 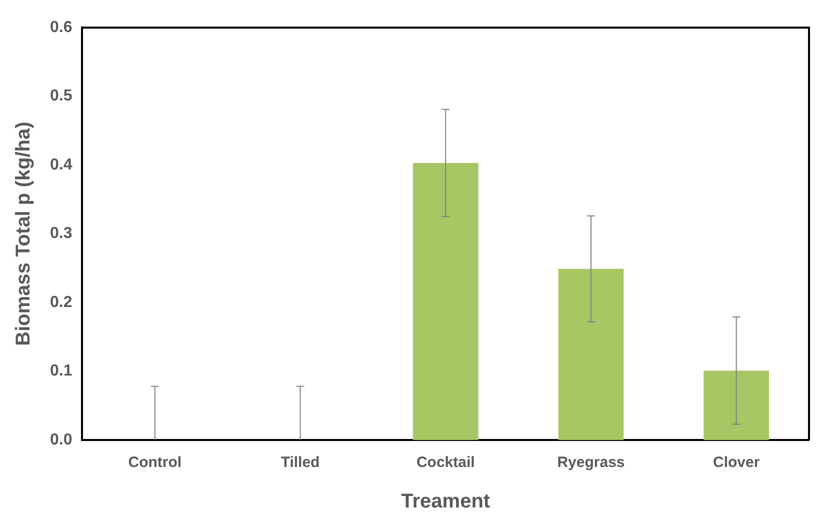 I want to click on x-tick-label: Control, so click(x=155, y=463).